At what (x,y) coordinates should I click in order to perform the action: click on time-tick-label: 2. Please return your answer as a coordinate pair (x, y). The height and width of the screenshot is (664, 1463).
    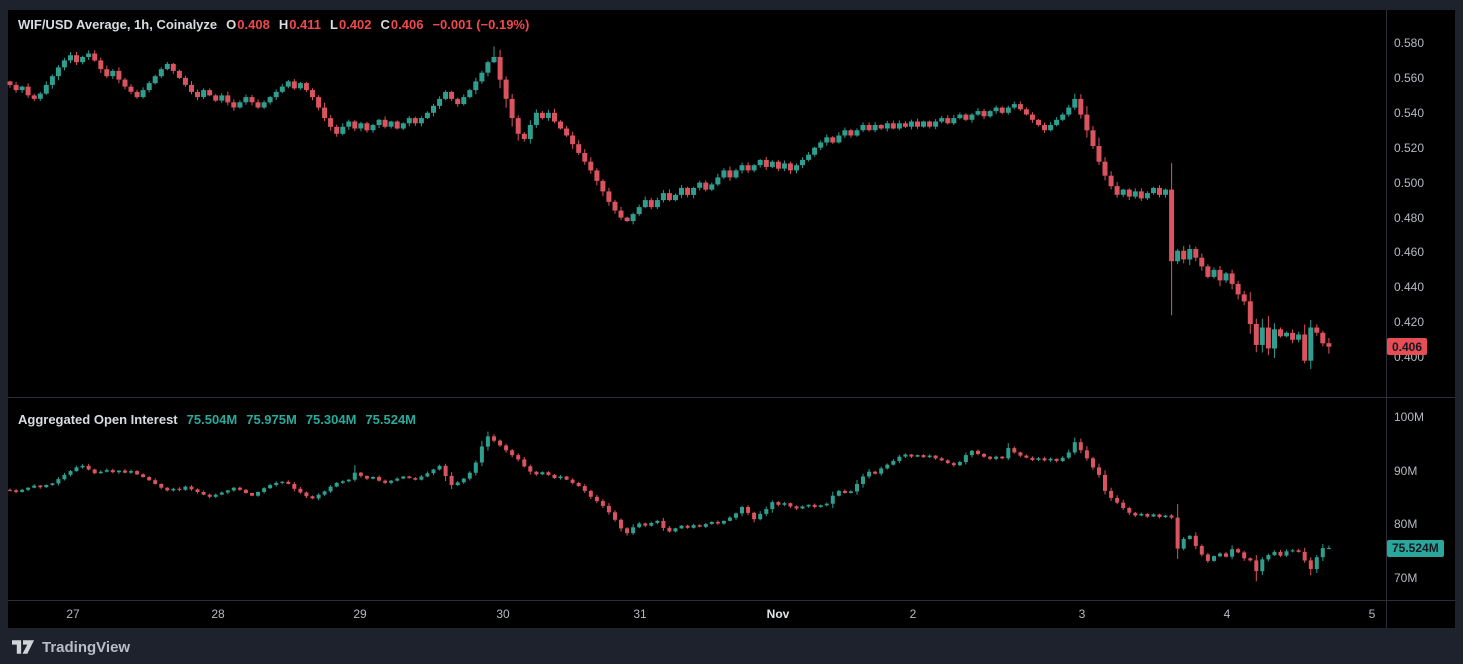
    Looking at the image, I should click on (913, 614).